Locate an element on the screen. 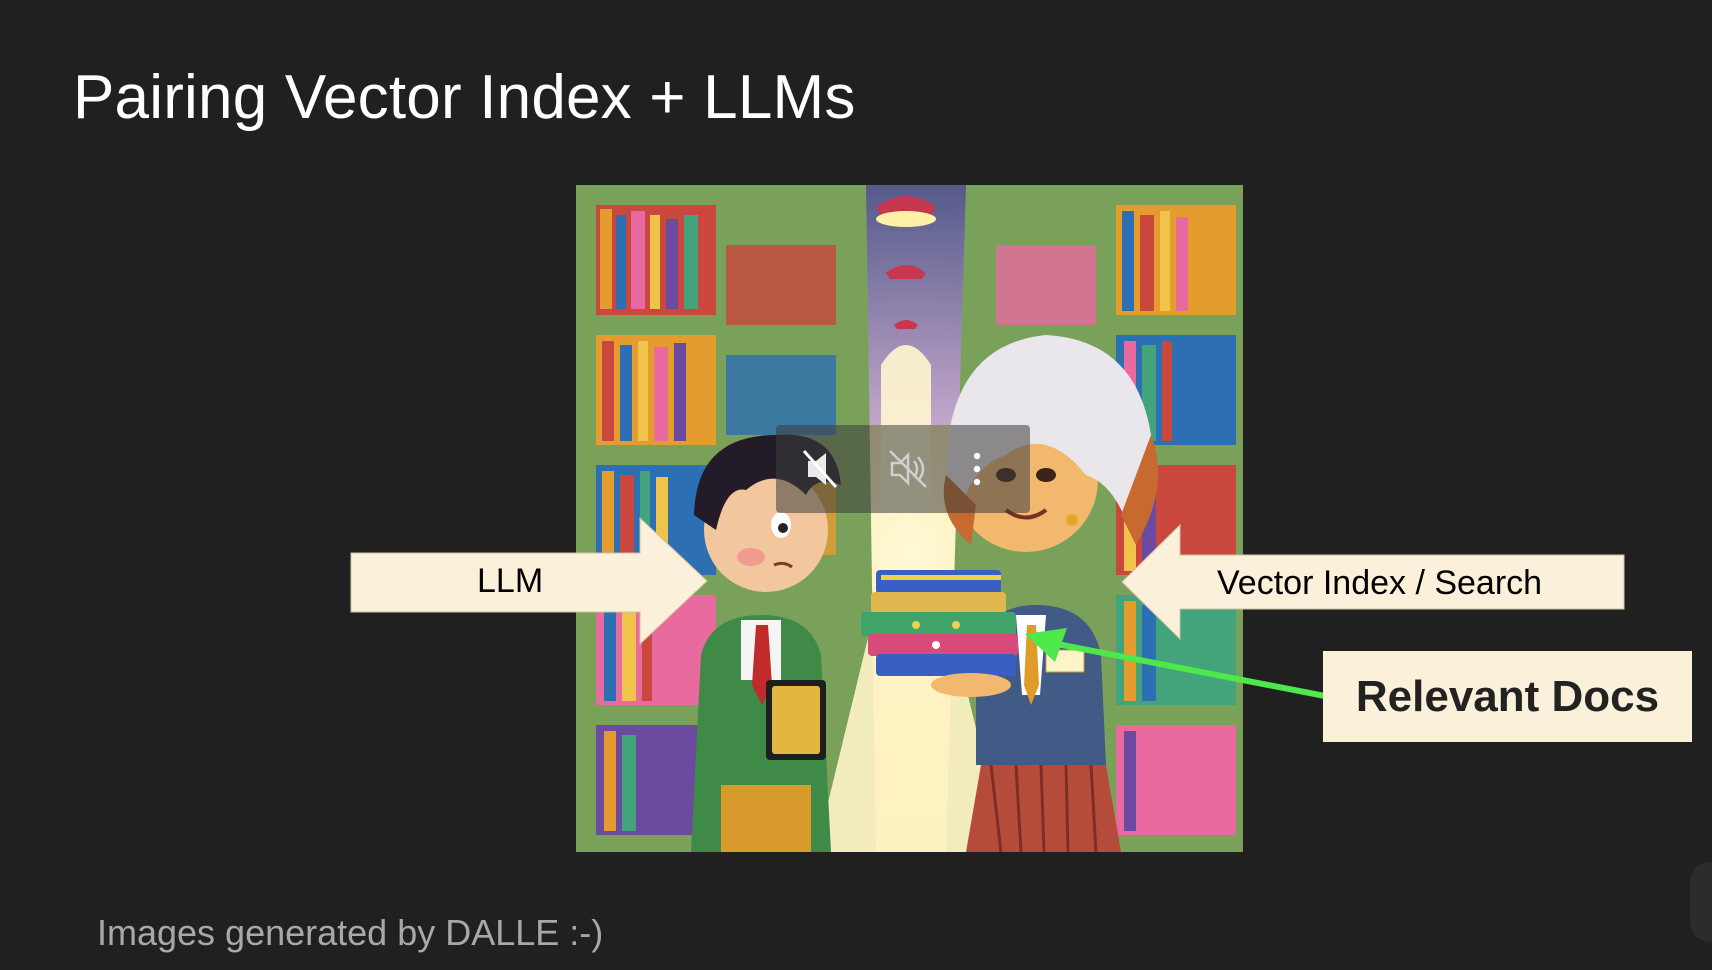  slide-title: Pairing Vector Index + LLMs is located at coordinates (464, 97).